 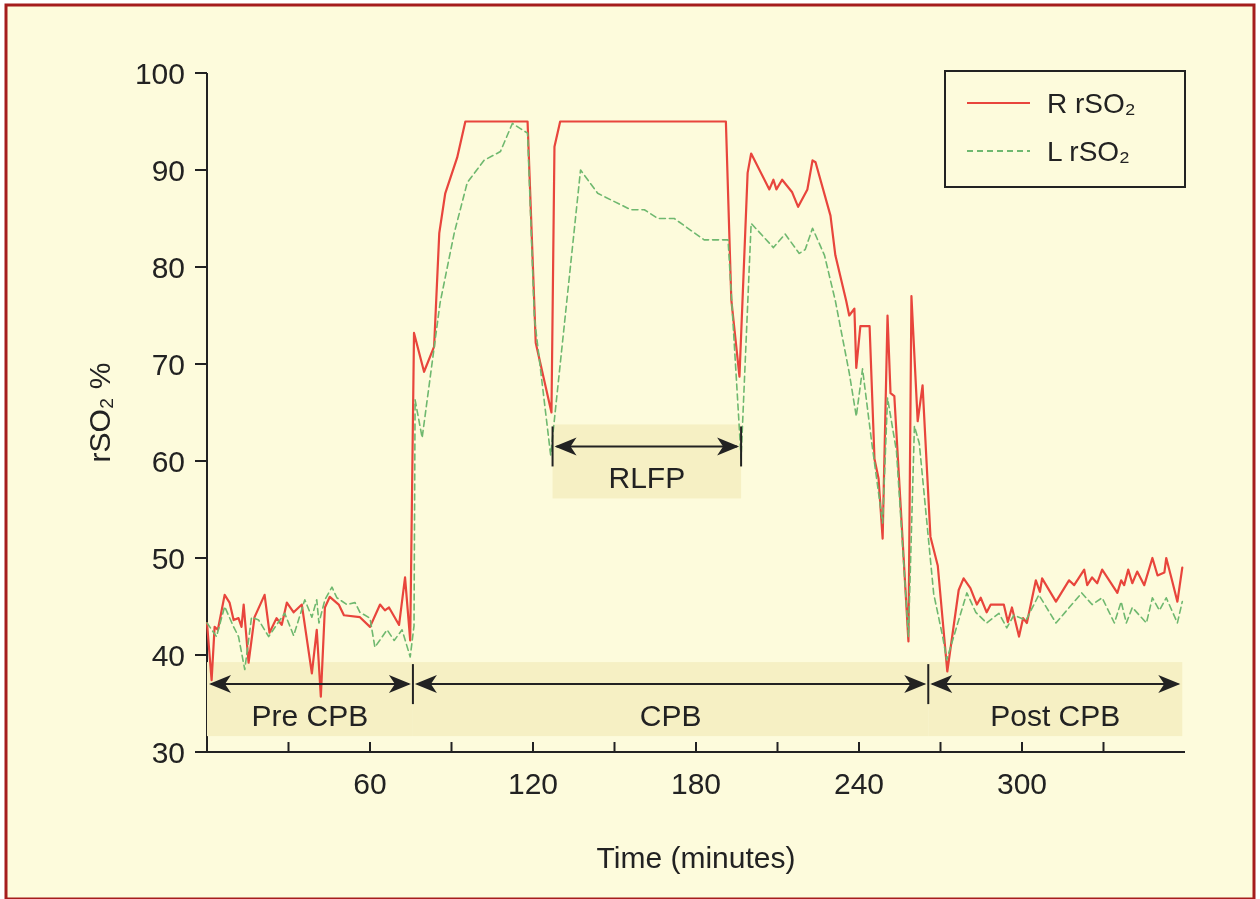 I want to click on x-tick-label: 120, so click(x=533, y=783).